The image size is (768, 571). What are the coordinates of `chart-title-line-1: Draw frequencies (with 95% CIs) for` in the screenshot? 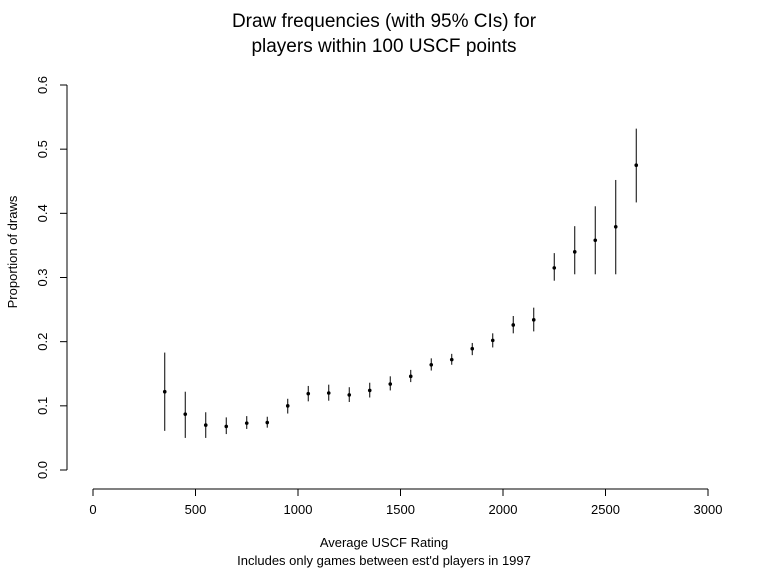 It's located at (384, 21).